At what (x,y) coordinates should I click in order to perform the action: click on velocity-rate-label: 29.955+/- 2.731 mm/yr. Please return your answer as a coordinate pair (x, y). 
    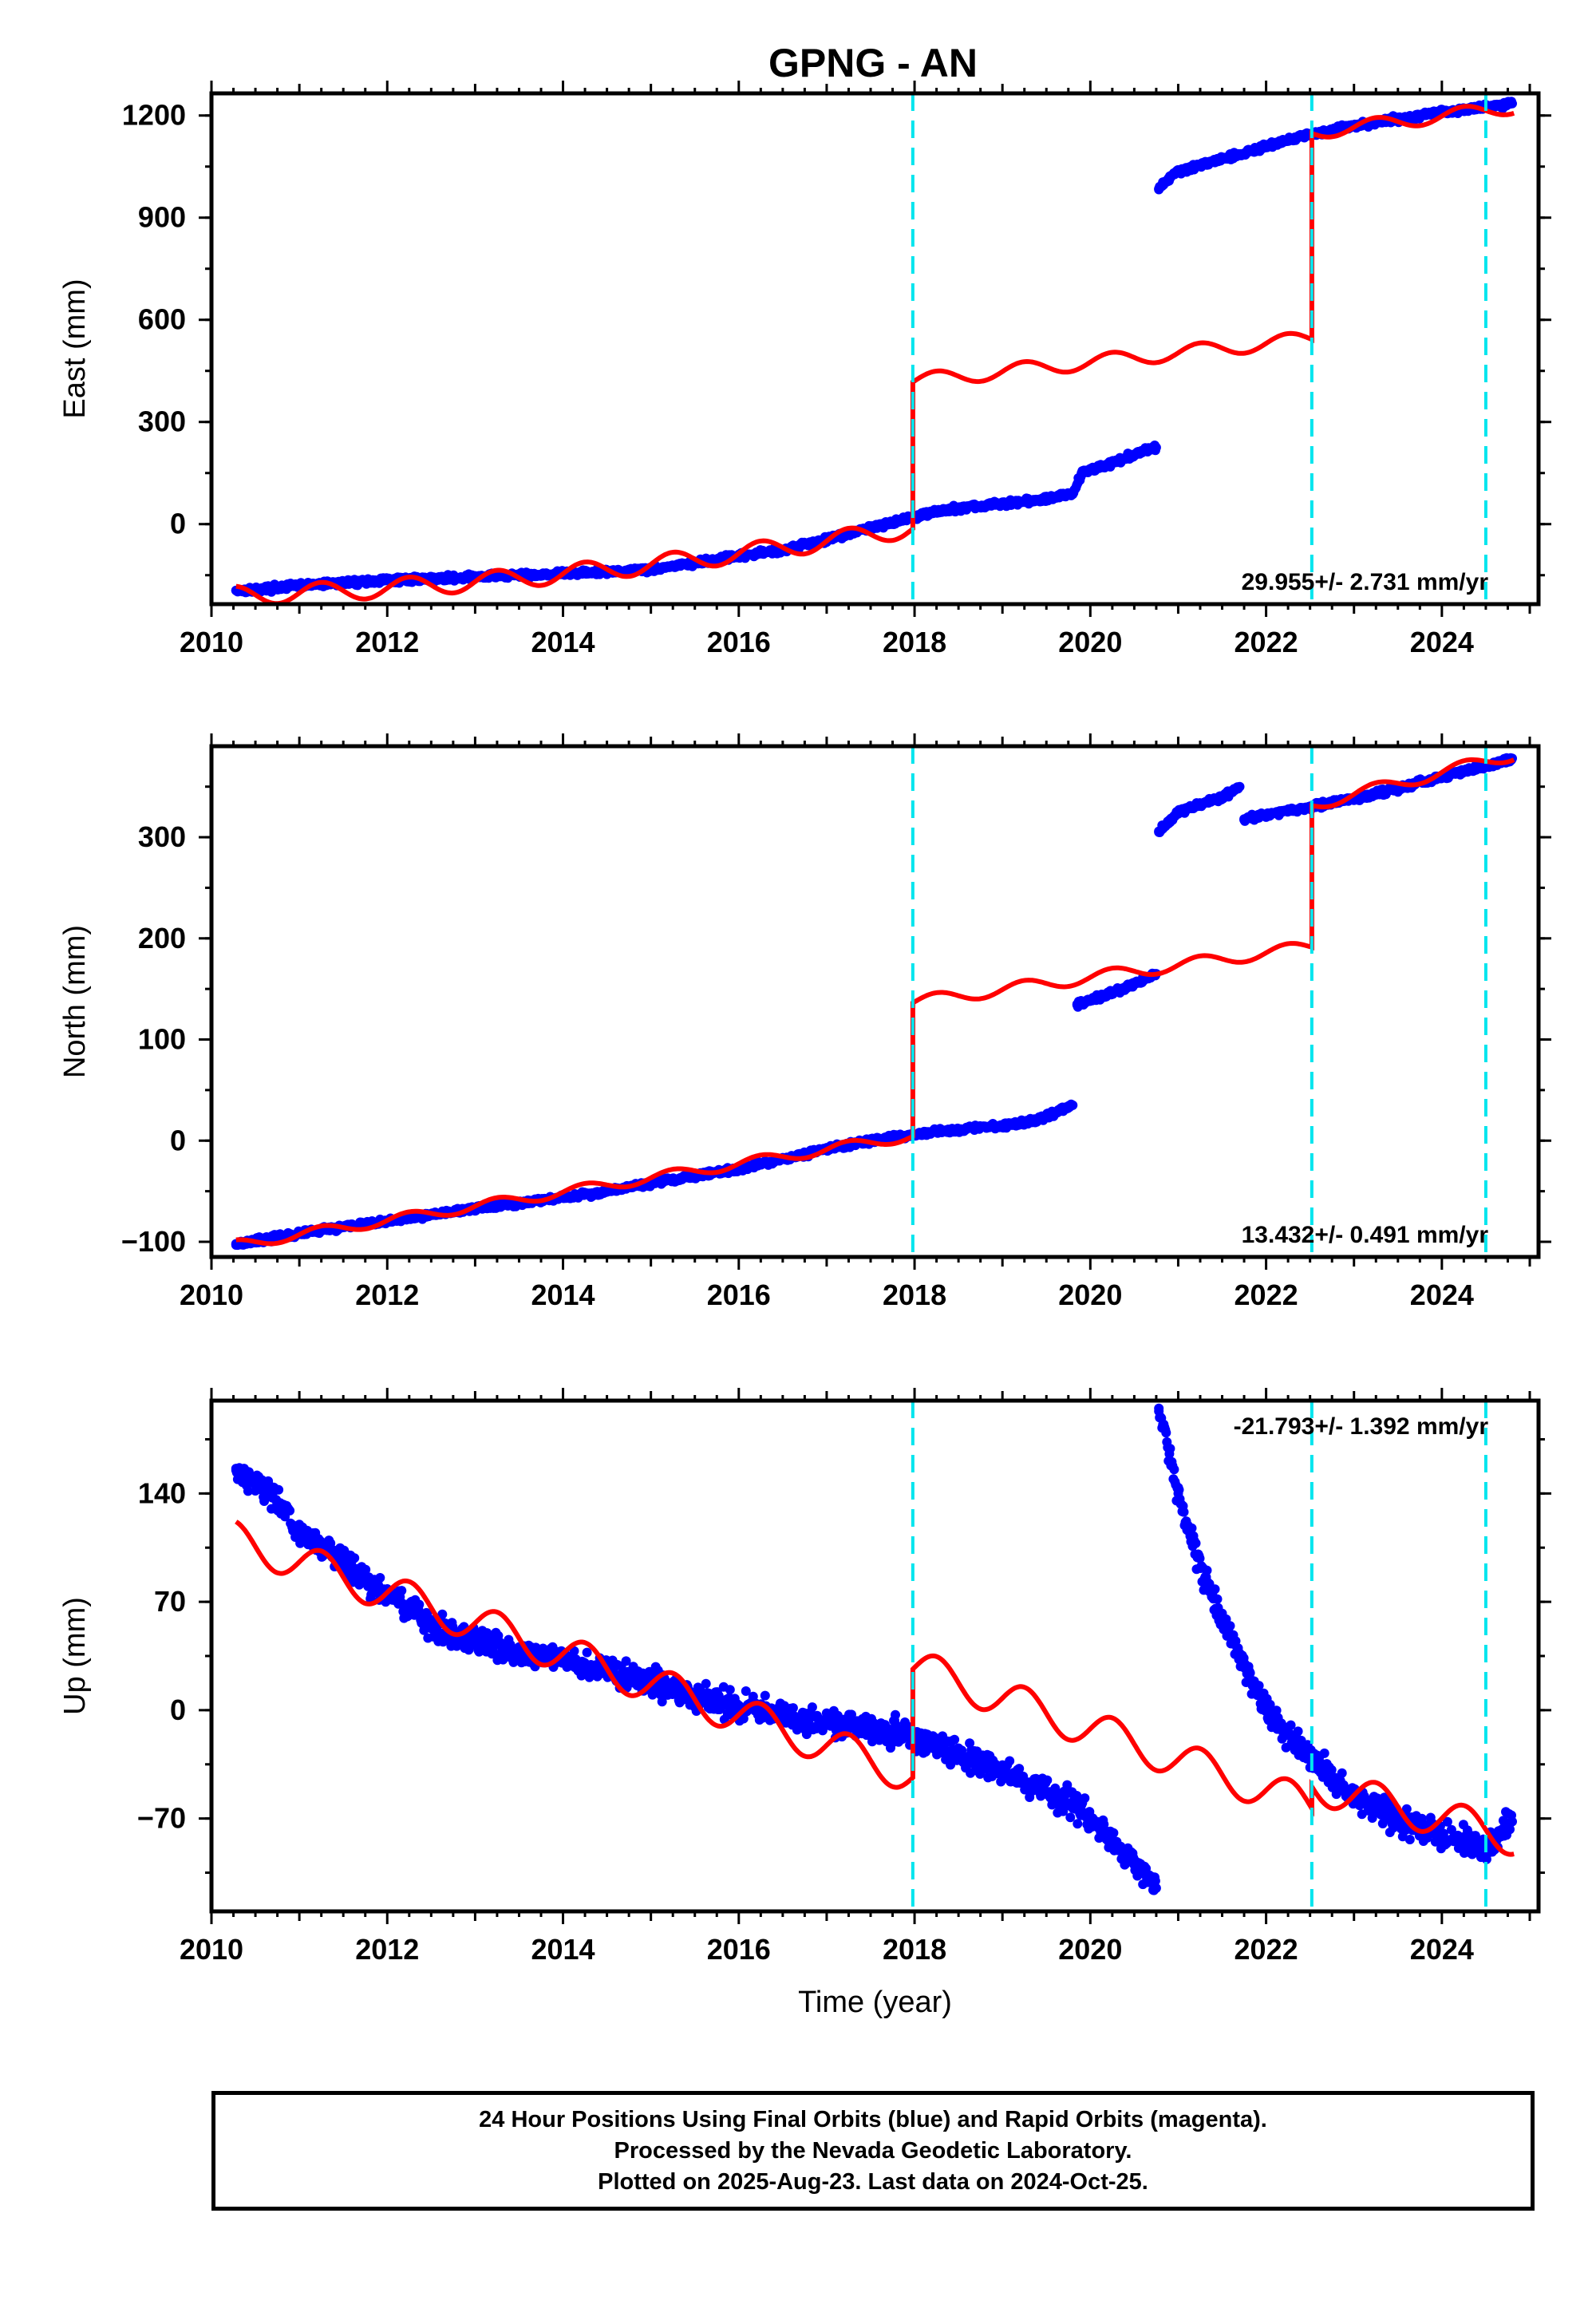
    Looking at the image, I should click on (1365, 582).